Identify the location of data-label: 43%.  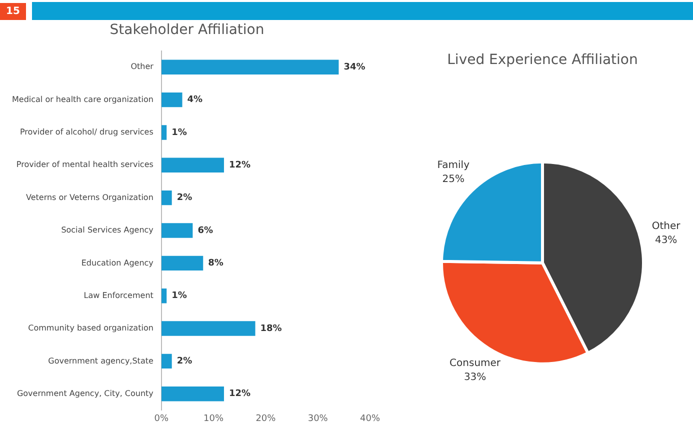
(666, 240).